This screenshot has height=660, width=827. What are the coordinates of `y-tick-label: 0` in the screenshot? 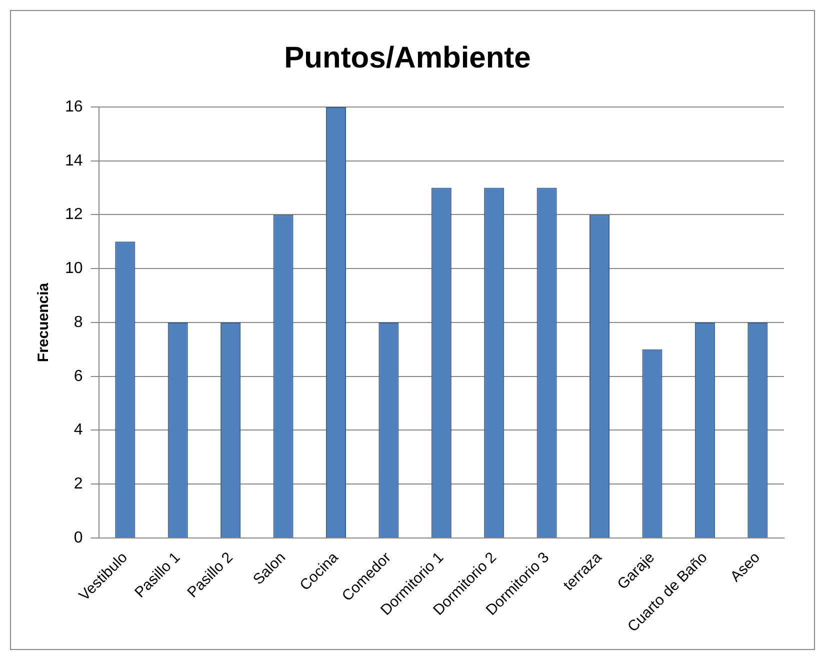 It's located at (78, 537).